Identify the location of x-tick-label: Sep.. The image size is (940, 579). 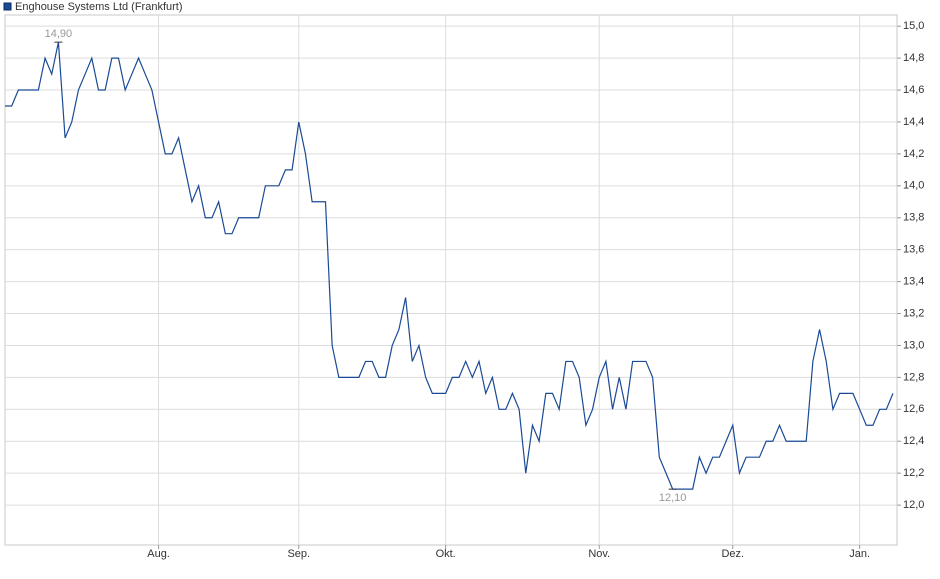
(298, 554).